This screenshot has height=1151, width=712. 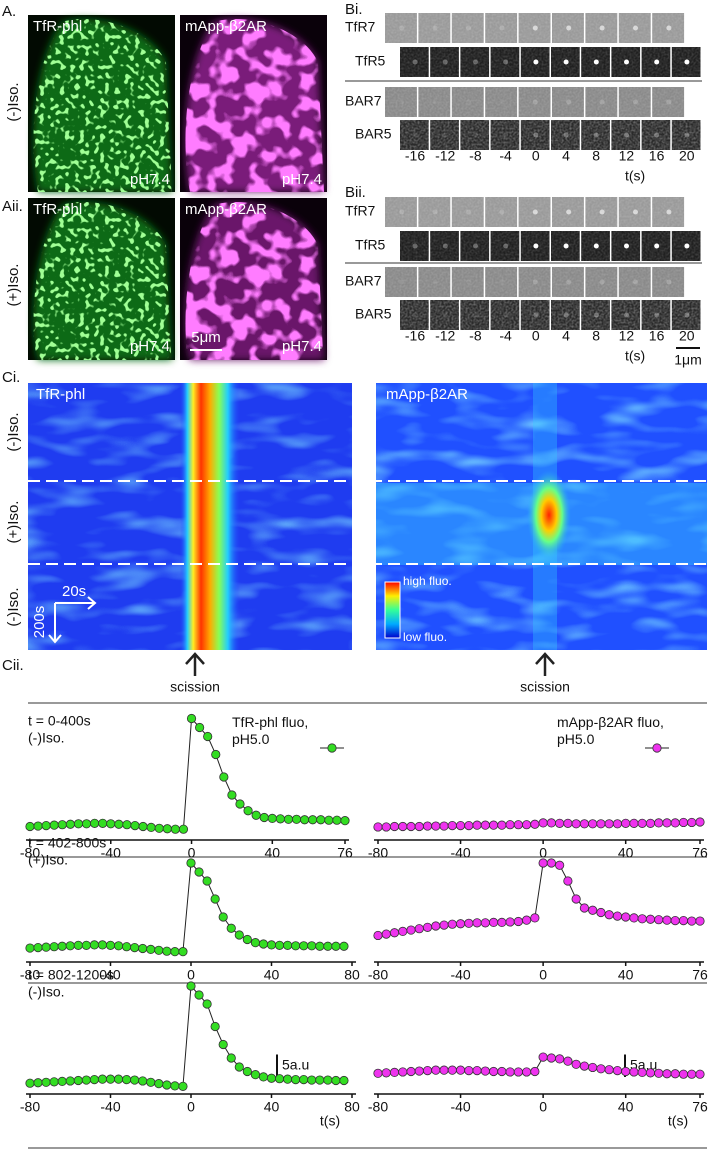 I want to click on kymo-title: TfR-phl, so click(x=60, y=394).